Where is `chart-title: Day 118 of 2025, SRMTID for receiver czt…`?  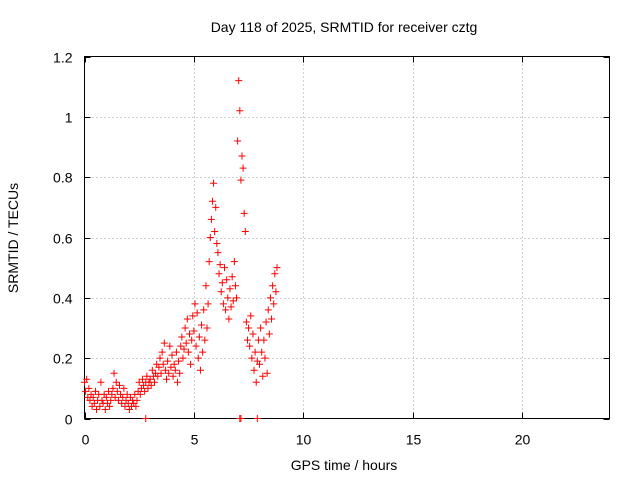
chart-title: Day 118 of 2025, SRMTID for receiver czt… is located at coordinates (344, 27).